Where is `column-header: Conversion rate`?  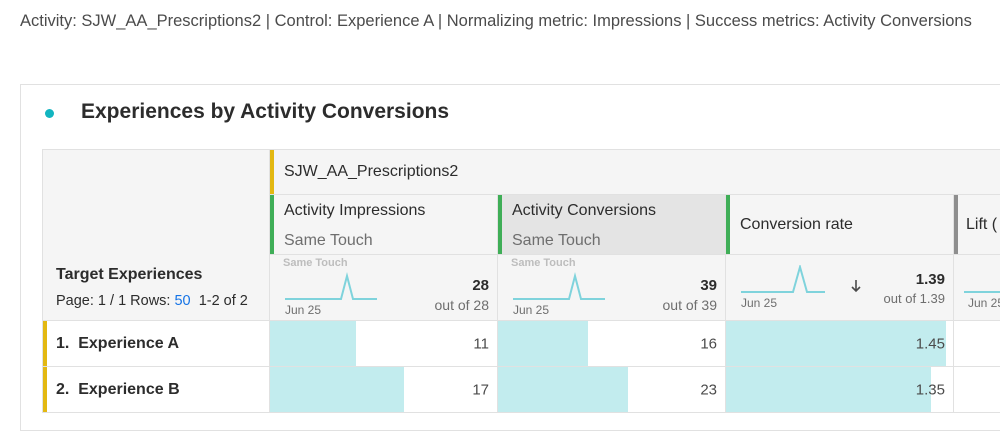 column-header: Conversion rate is located at coordinates (840, 225).